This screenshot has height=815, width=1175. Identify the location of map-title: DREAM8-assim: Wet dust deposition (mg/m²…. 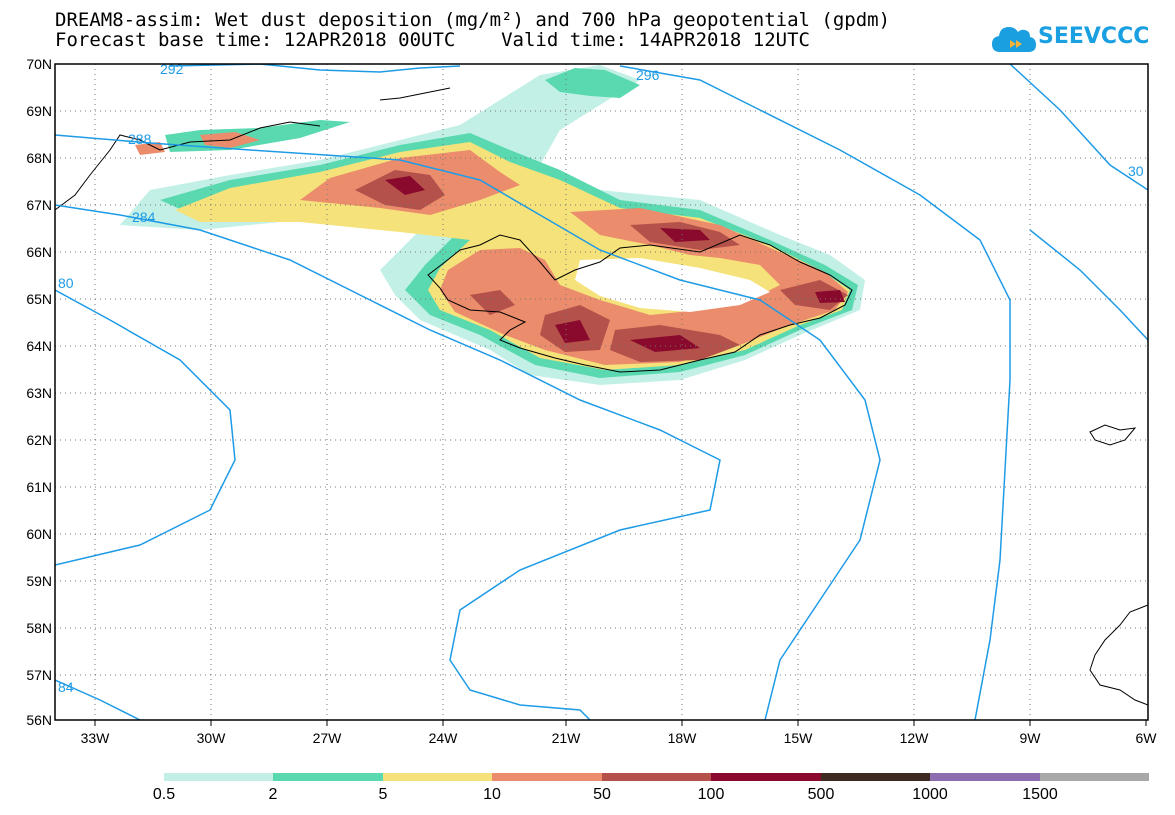
(473, 20).